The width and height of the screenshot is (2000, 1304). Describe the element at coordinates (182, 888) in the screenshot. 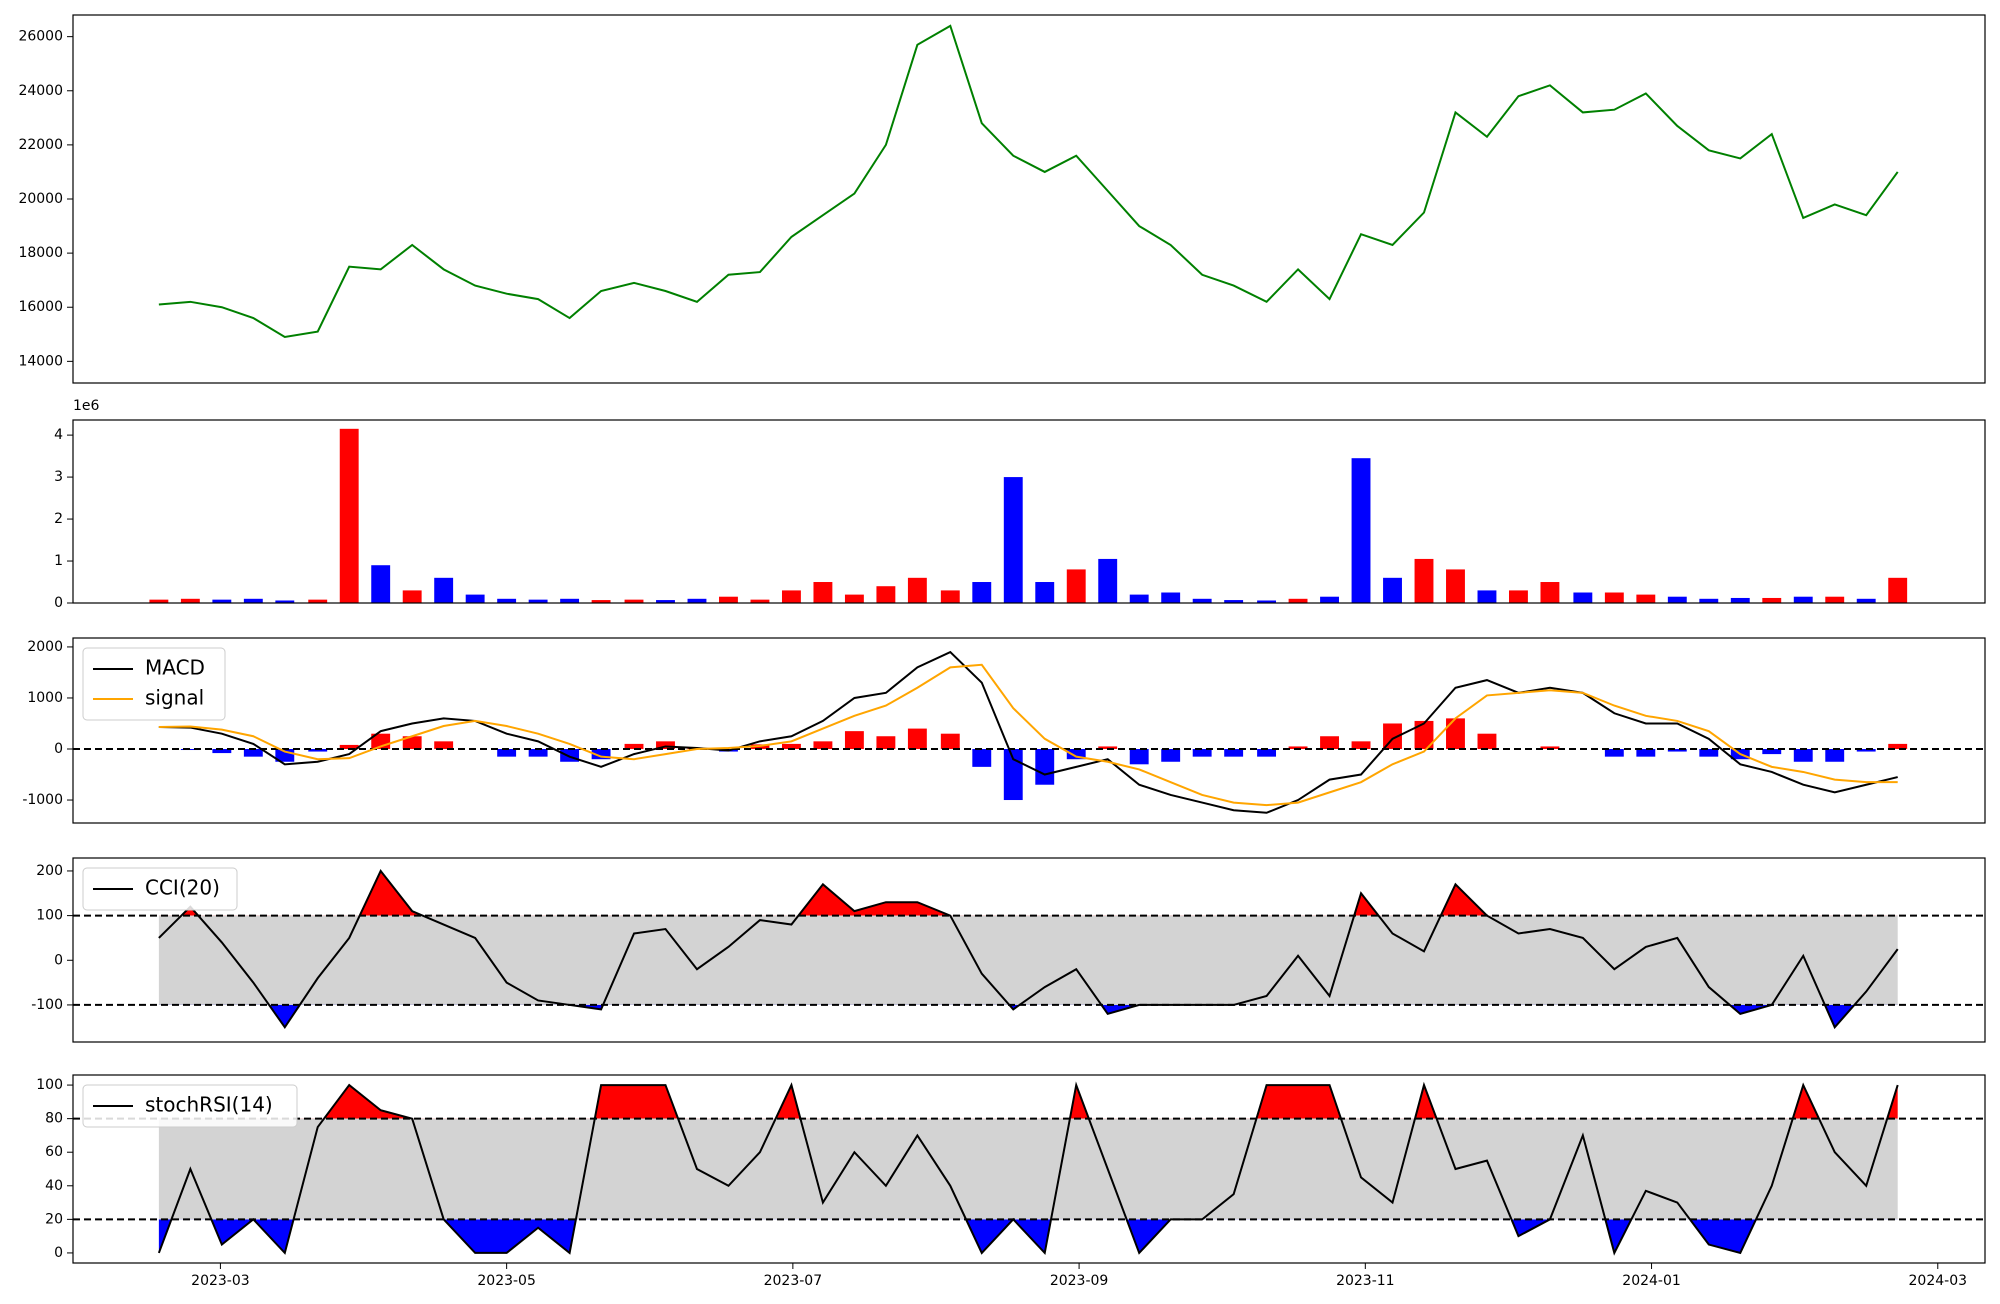

I see `legend-label: CCI(20)` at that location.